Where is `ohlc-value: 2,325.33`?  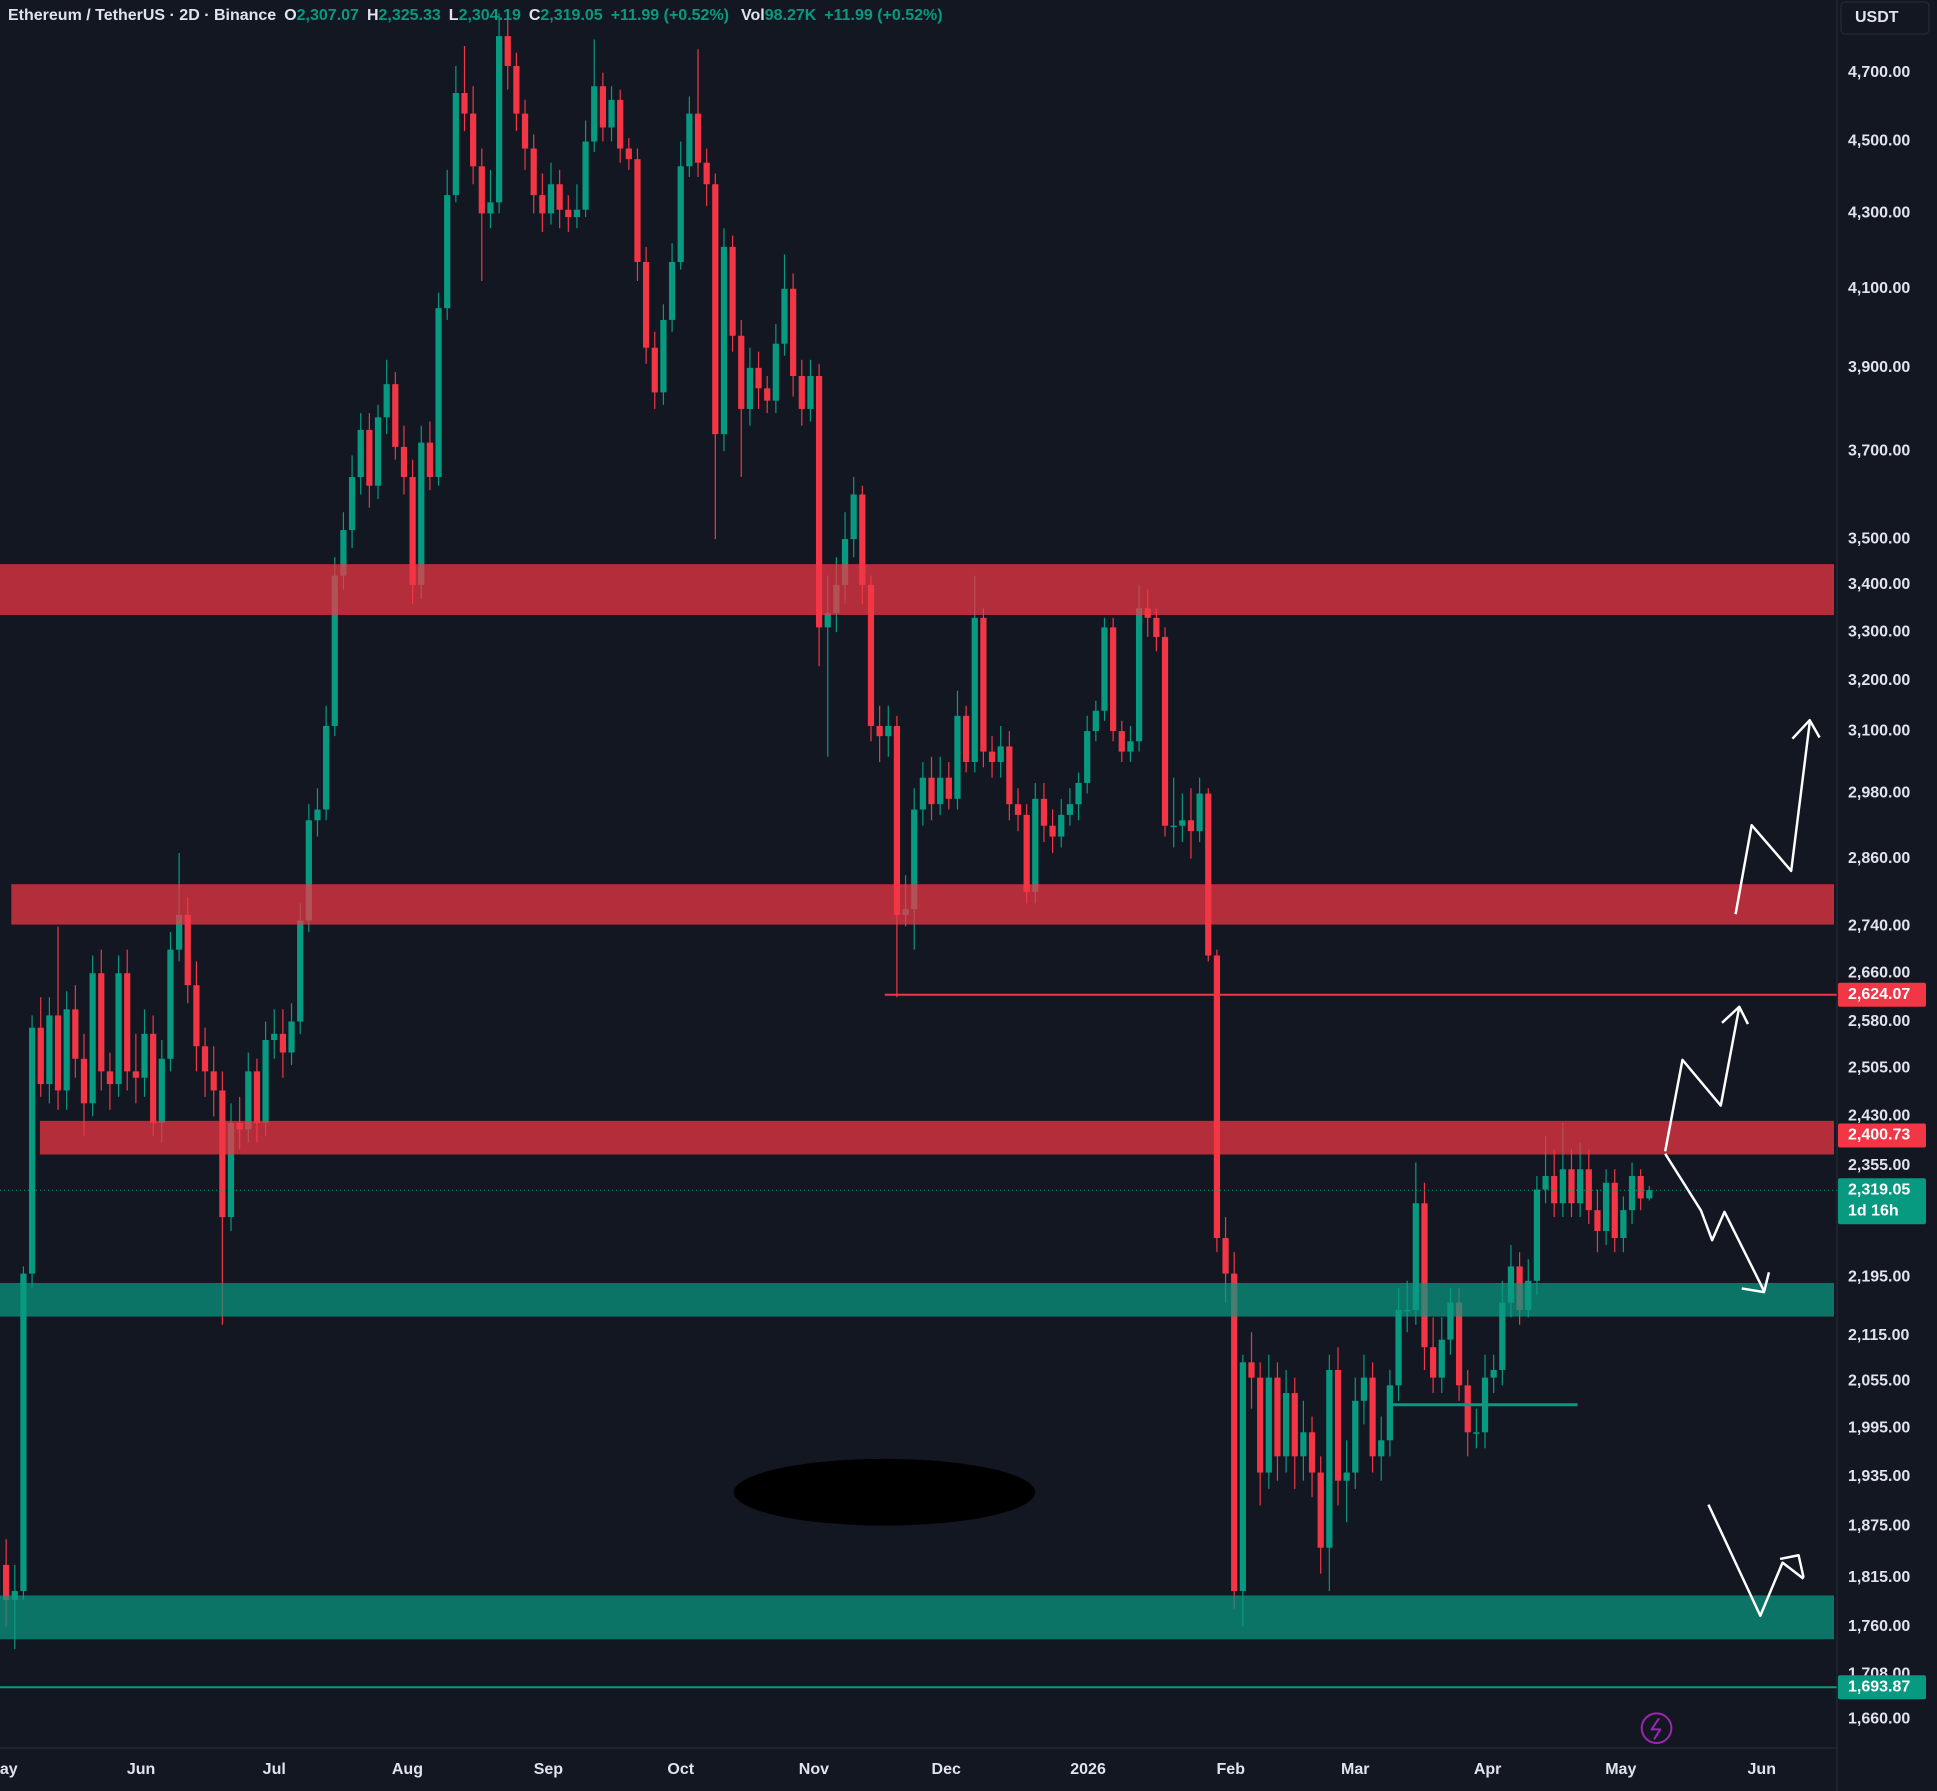
ohlc-value: 2,325.33 is located at coordinates (410, 15).